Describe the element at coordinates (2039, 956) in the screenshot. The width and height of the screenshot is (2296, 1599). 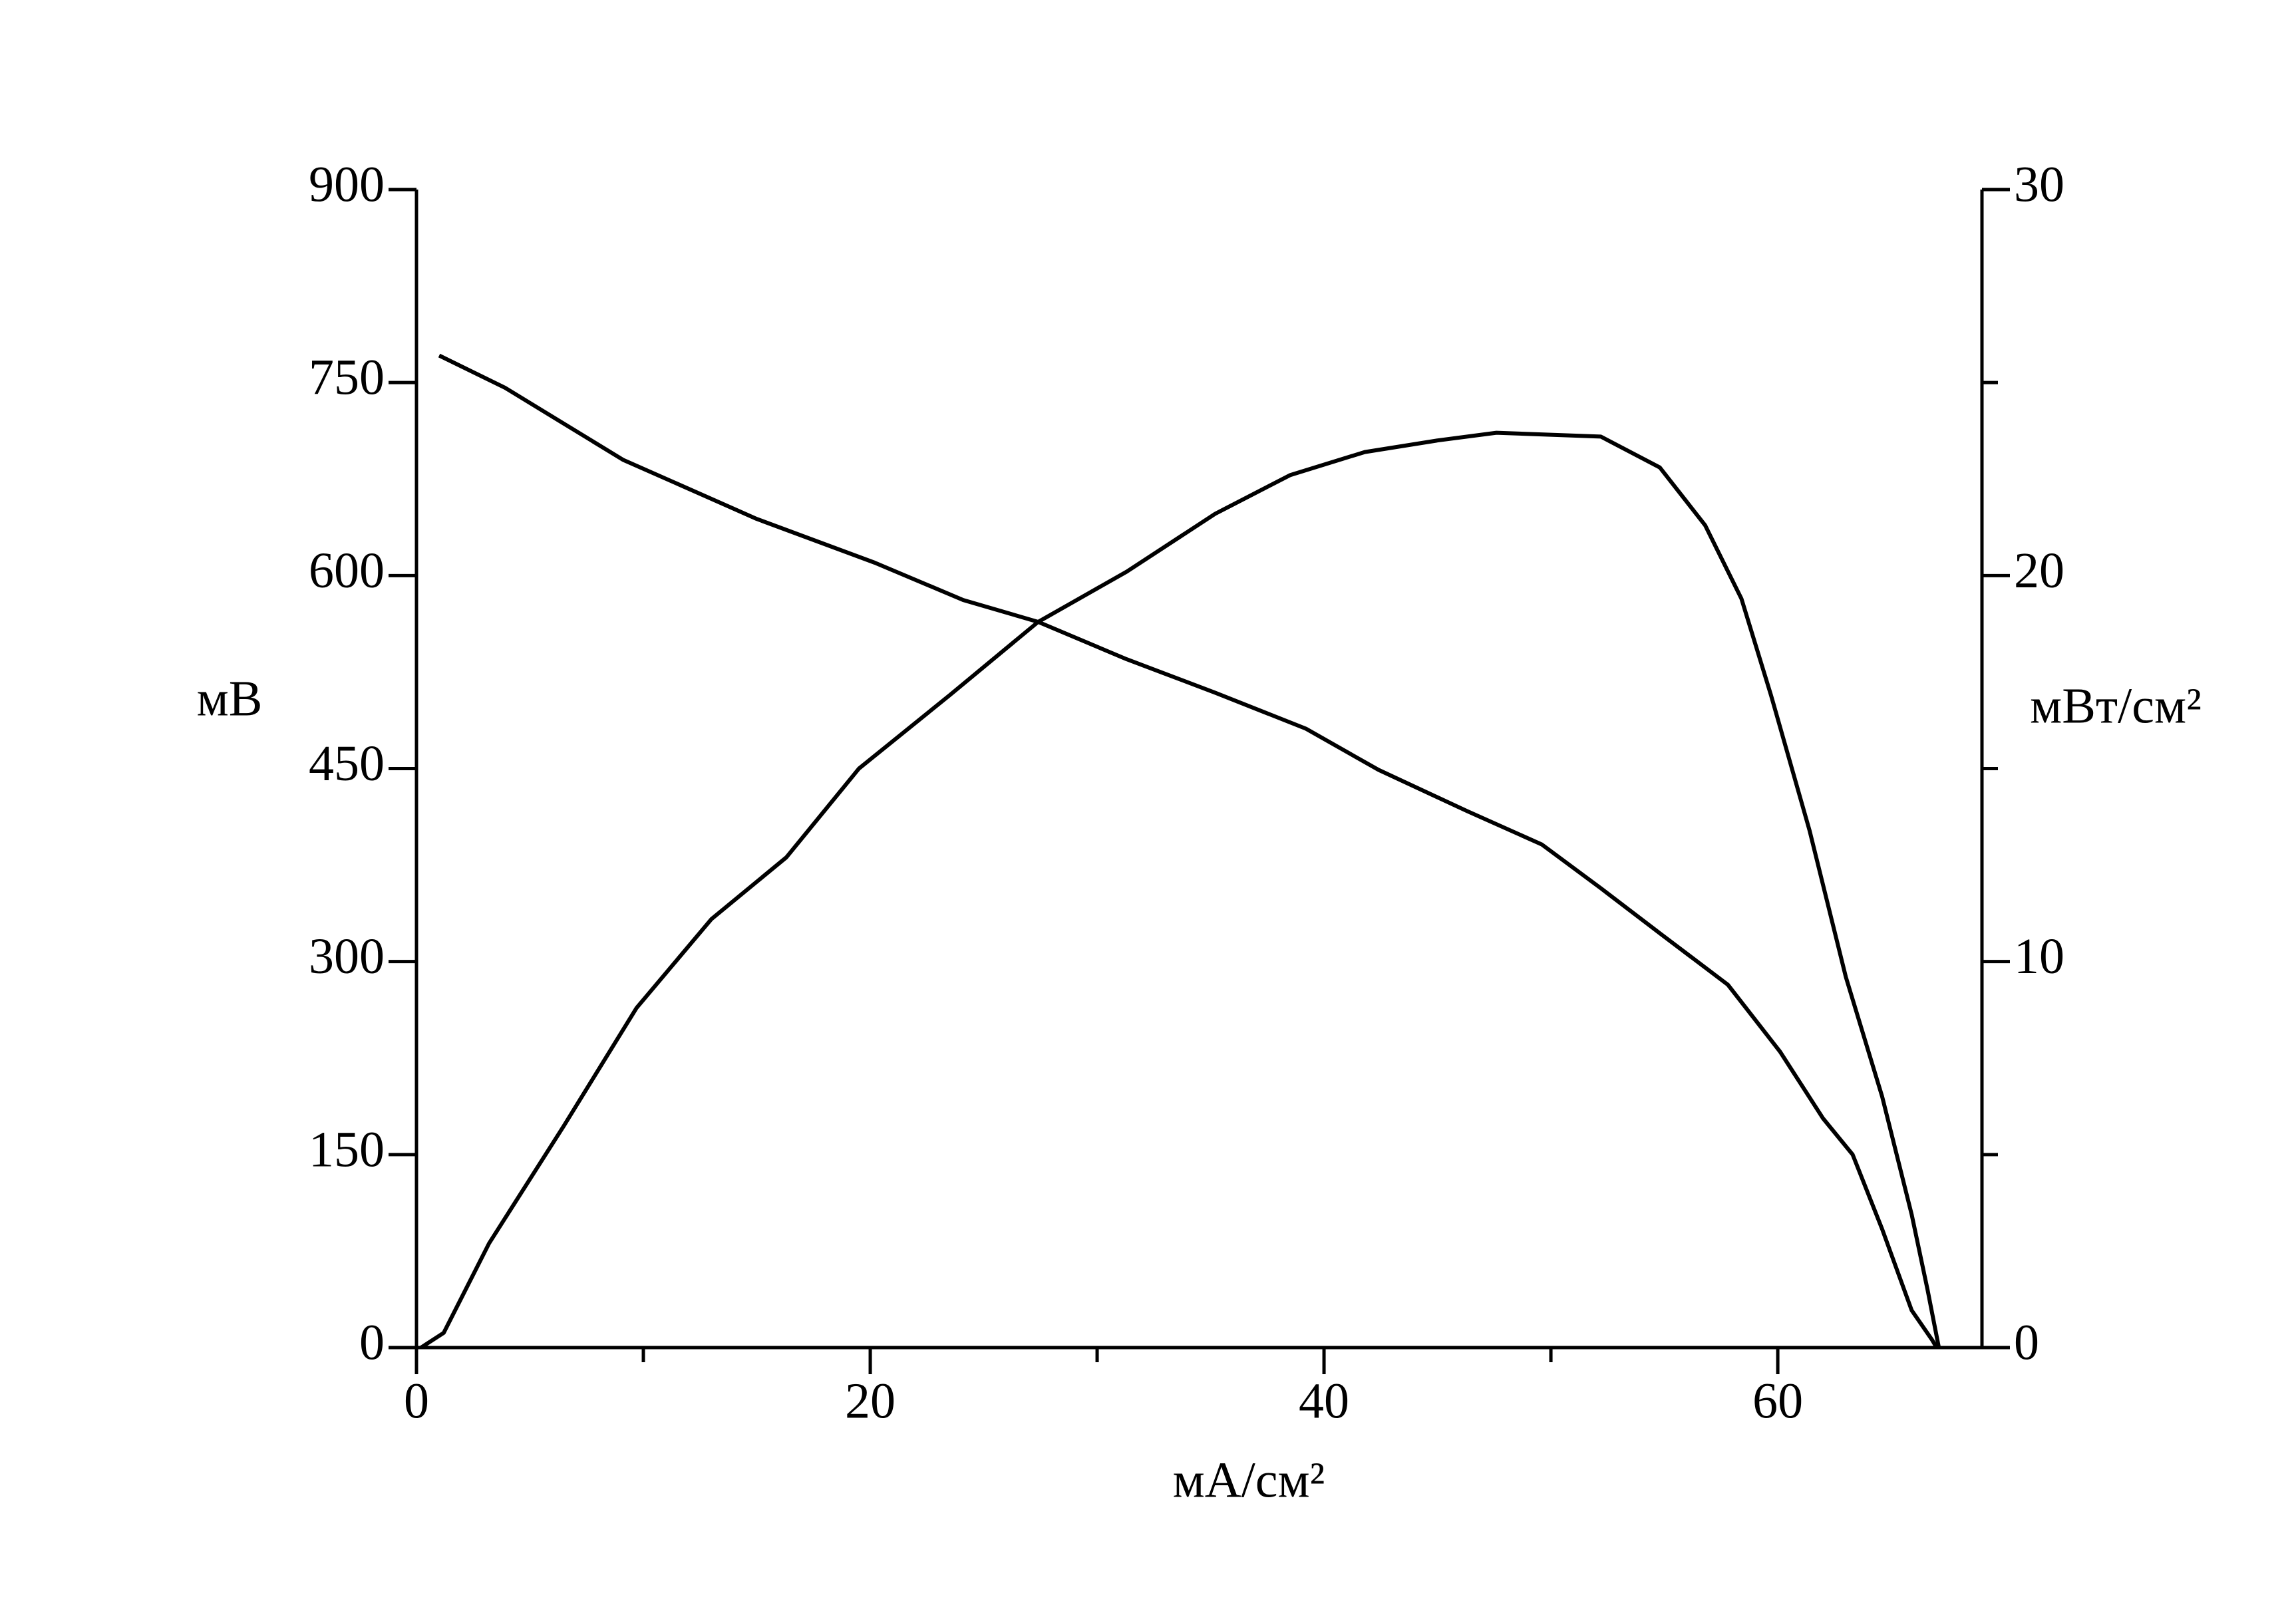
I see `y2-tick-label: 10` at that location.